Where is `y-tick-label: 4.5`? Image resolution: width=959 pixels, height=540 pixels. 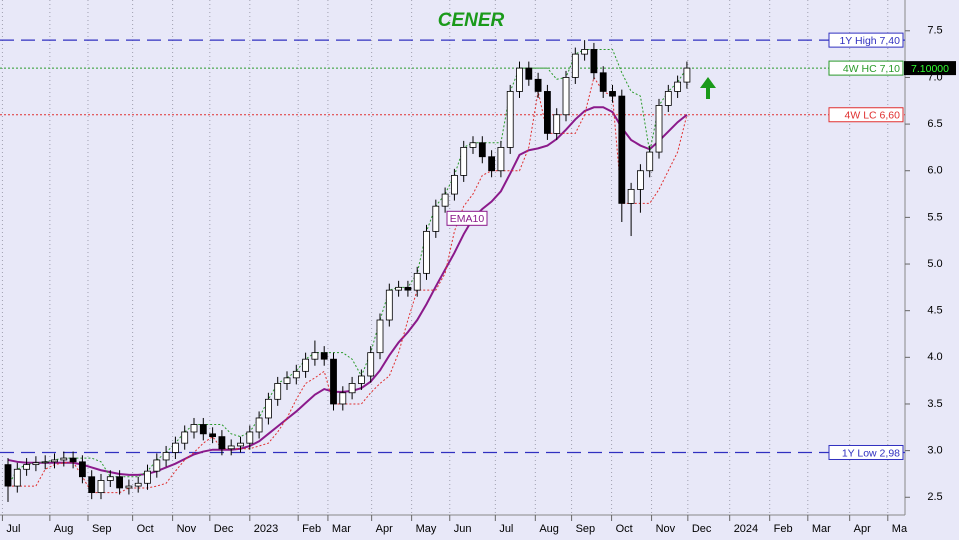 y-tick-label: 4.5 is located at coordinates (934, 311).